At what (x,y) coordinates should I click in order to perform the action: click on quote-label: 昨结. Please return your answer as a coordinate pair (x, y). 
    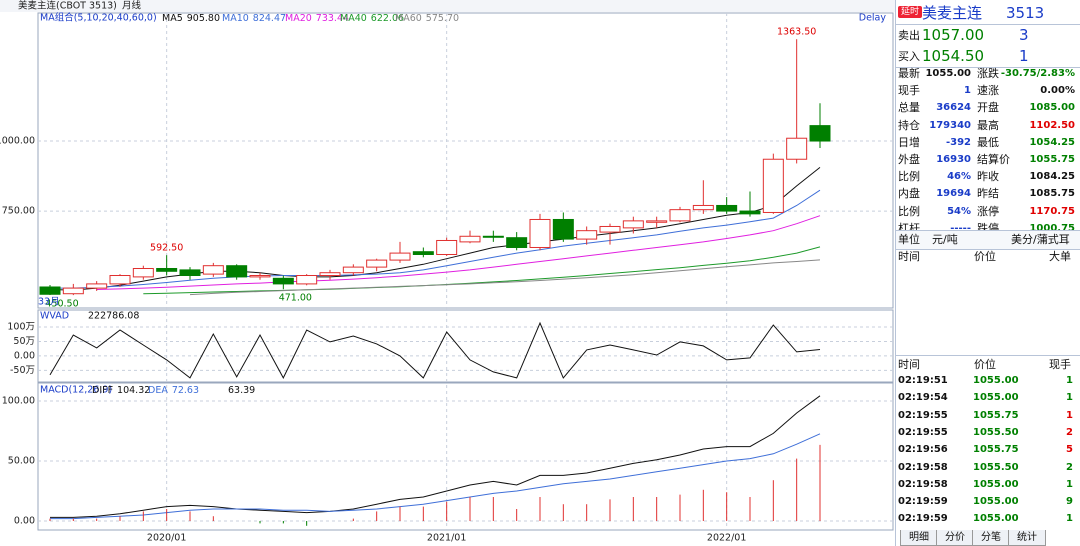
    Looking at the image, I should click on (988, 194).